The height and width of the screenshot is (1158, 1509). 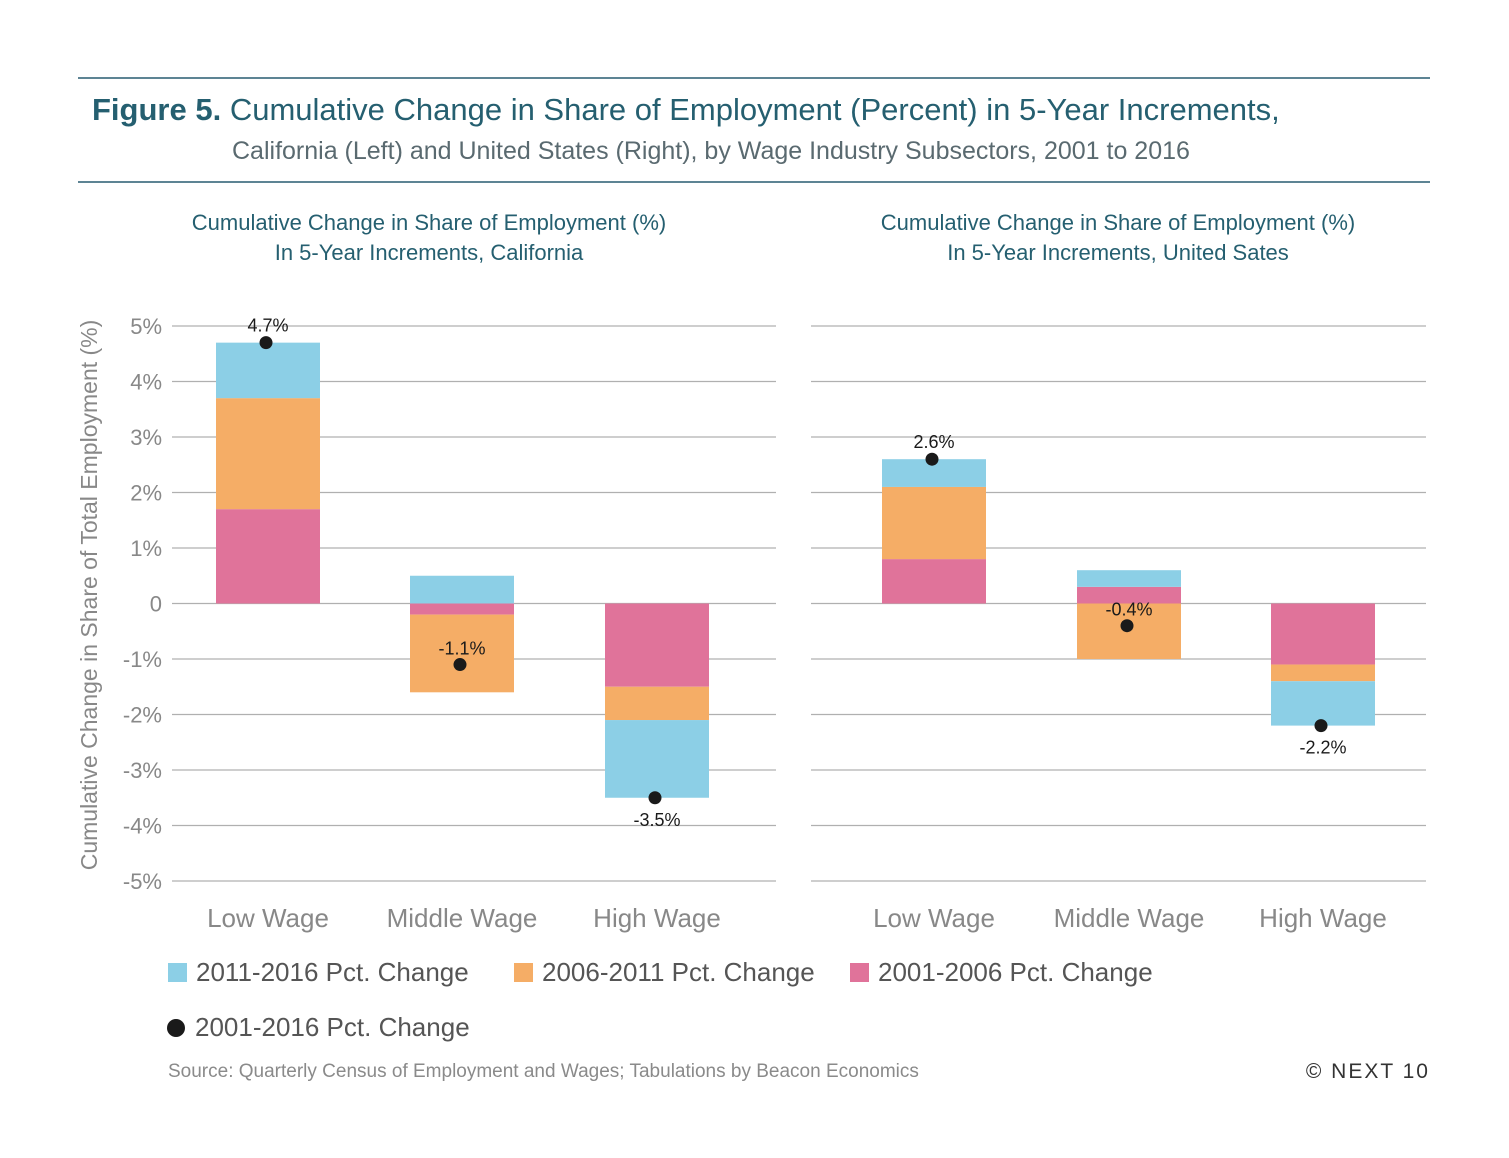 What do you see at coordinates (146, 382) in the screenshot?
I see `ca-y-tick-label: 4%` at bounding box center [146, 382].